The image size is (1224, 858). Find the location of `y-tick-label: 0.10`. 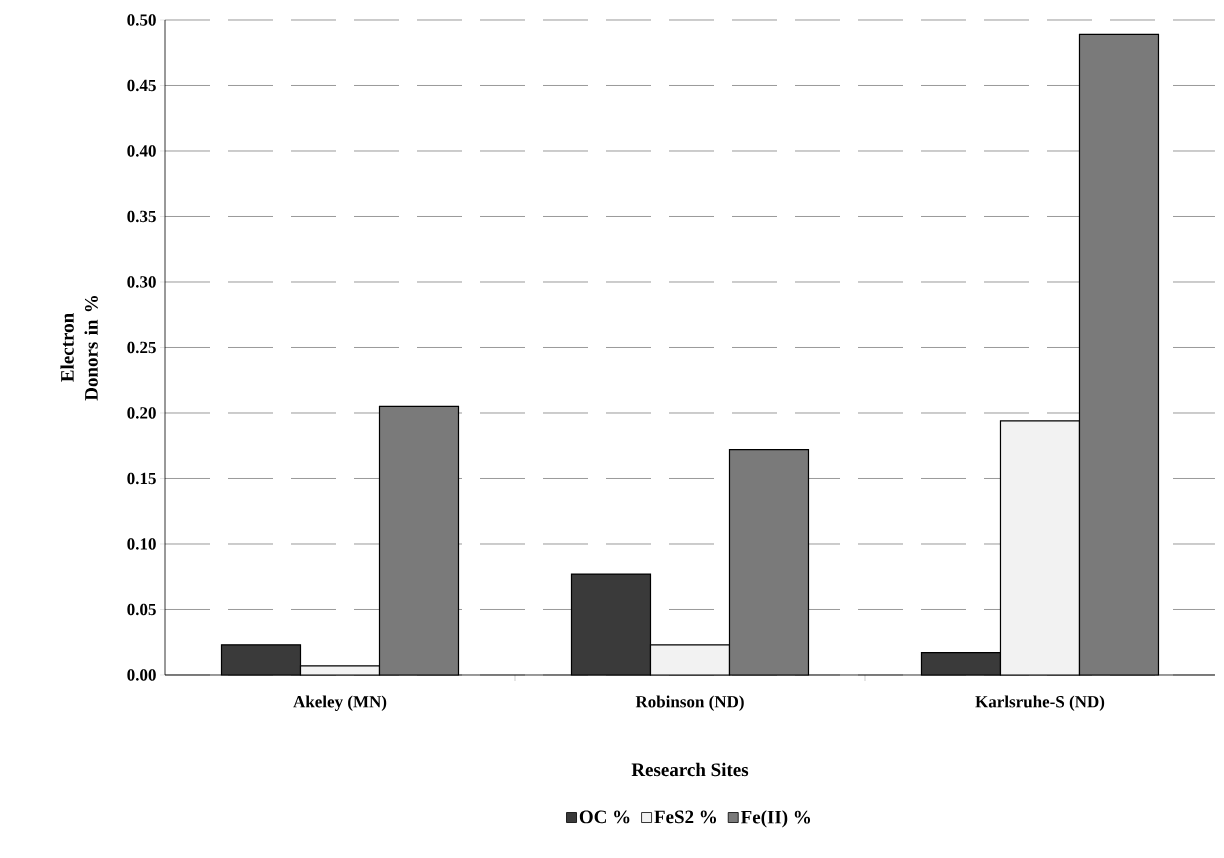

y-tick-label: 0.10 is located at coordinates (141, 544).